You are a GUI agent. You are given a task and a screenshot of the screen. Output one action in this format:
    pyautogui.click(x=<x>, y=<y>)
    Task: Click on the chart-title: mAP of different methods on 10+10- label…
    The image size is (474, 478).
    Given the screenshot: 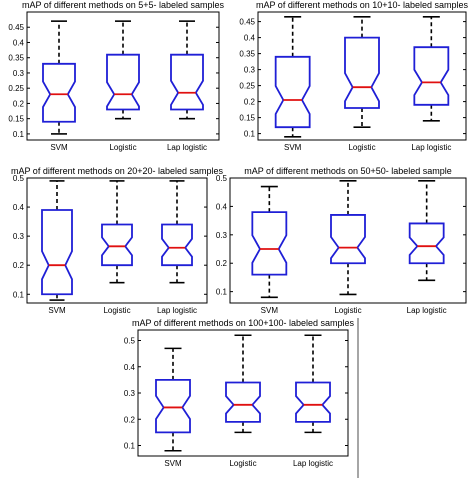 What is the action you would take?
    pyautogui.click(x=362, y=5)
    